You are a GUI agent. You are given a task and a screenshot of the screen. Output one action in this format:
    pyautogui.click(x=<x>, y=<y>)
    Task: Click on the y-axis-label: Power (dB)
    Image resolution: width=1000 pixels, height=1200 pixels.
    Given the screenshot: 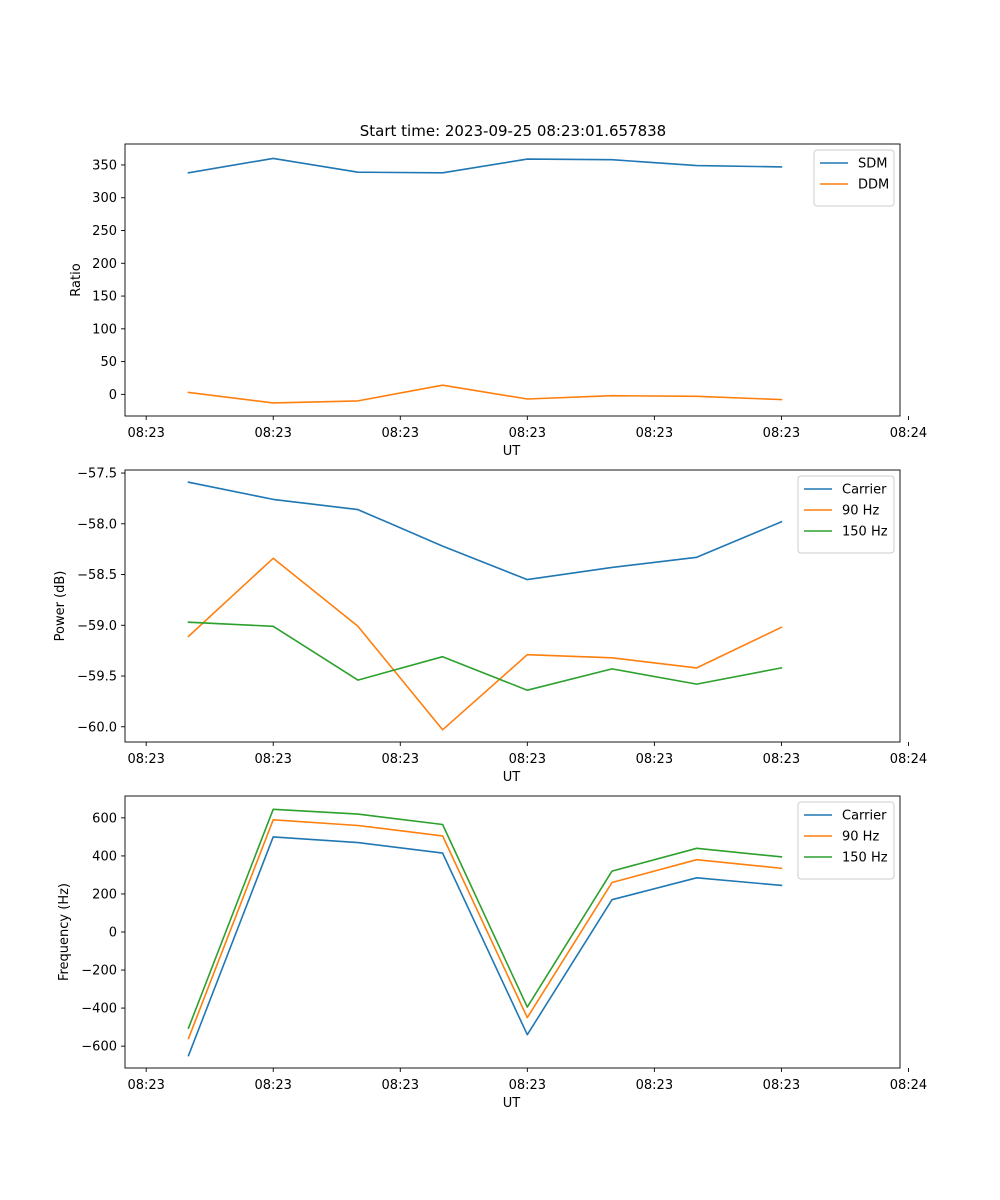 What is the action you would take?
    pyautogui.click(x=60, y=606)
    